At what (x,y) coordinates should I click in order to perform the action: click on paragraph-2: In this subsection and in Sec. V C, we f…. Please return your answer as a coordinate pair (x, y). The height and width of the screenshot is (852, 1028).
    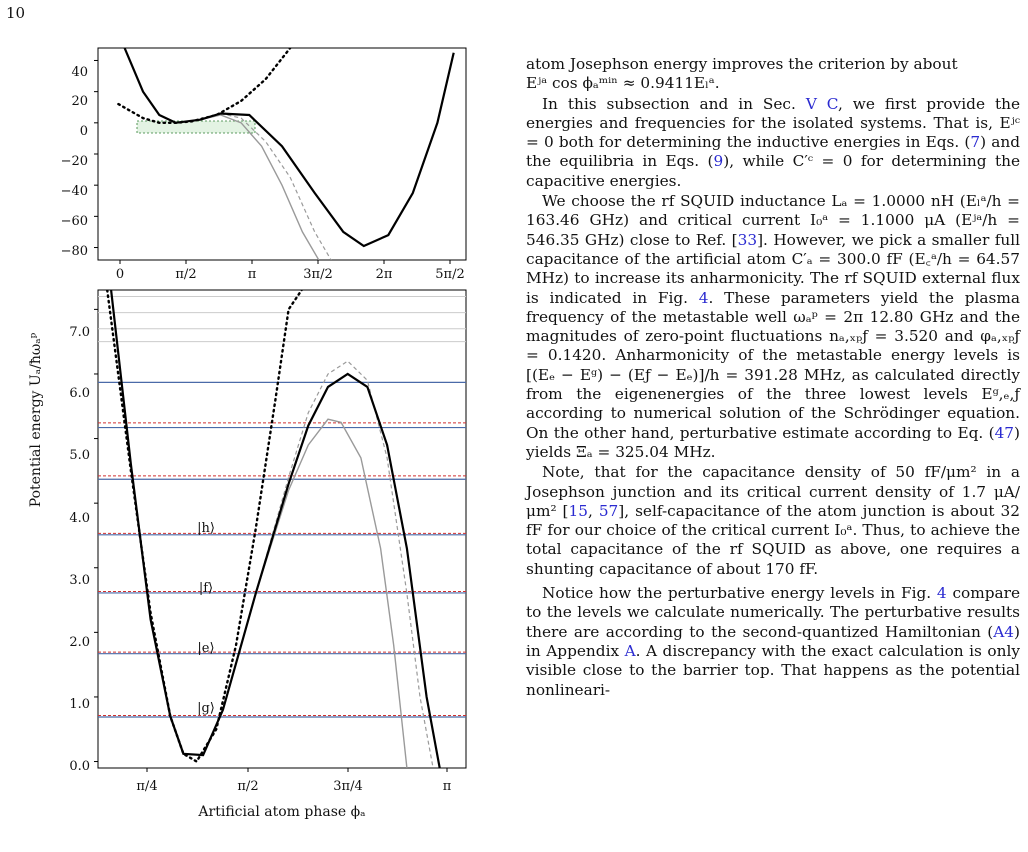
    Looking at the image, I should click on (773, 143).